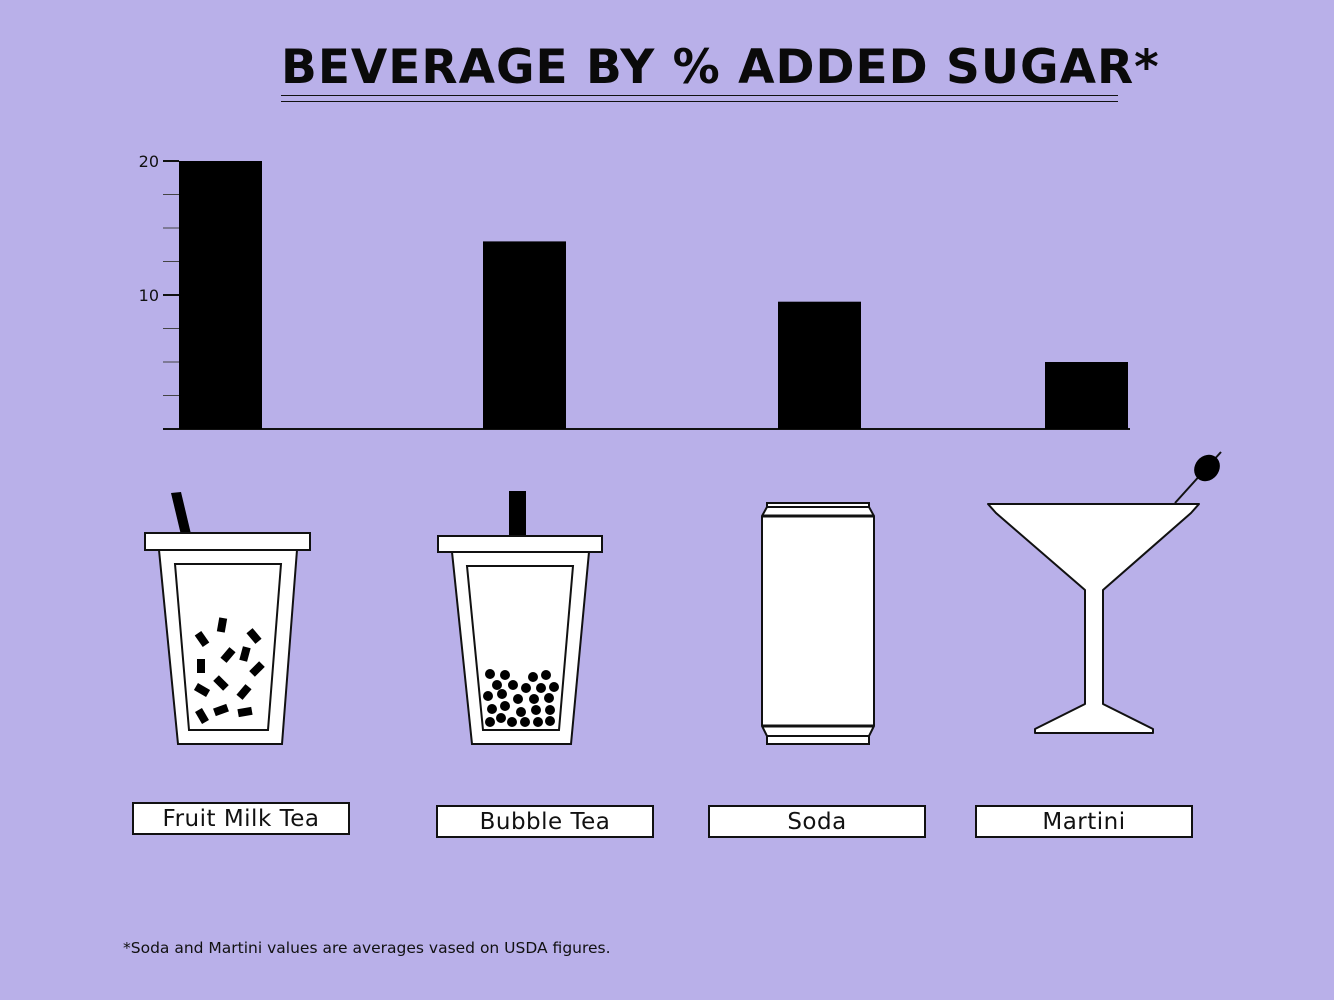  Describe the element at coordinates (1084, 821) in the screenshot. I see `category-label-martini: Martini` at that location.